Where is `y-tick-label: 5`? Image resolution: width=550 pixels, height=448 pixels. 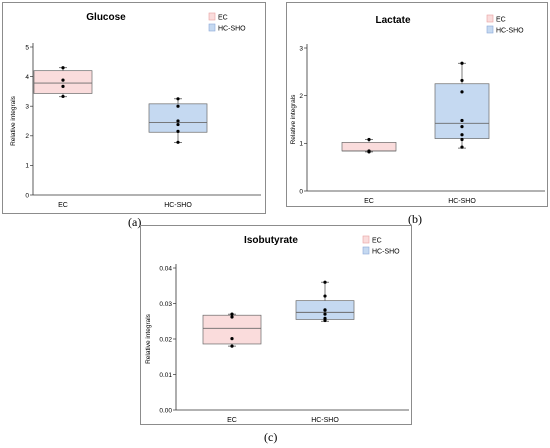
y-tick-label: 5 is located at coordinates (27, 47).